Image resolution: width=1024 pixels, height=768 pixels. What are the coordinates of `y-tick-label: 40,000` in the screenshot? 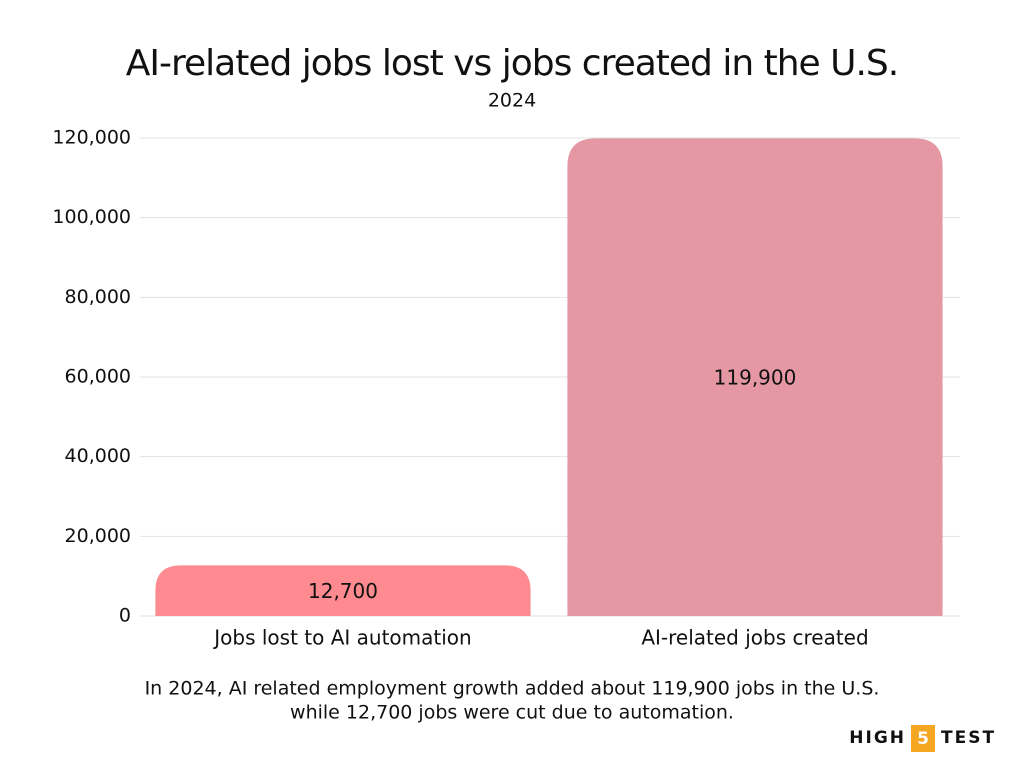 It's located at (98, 456).